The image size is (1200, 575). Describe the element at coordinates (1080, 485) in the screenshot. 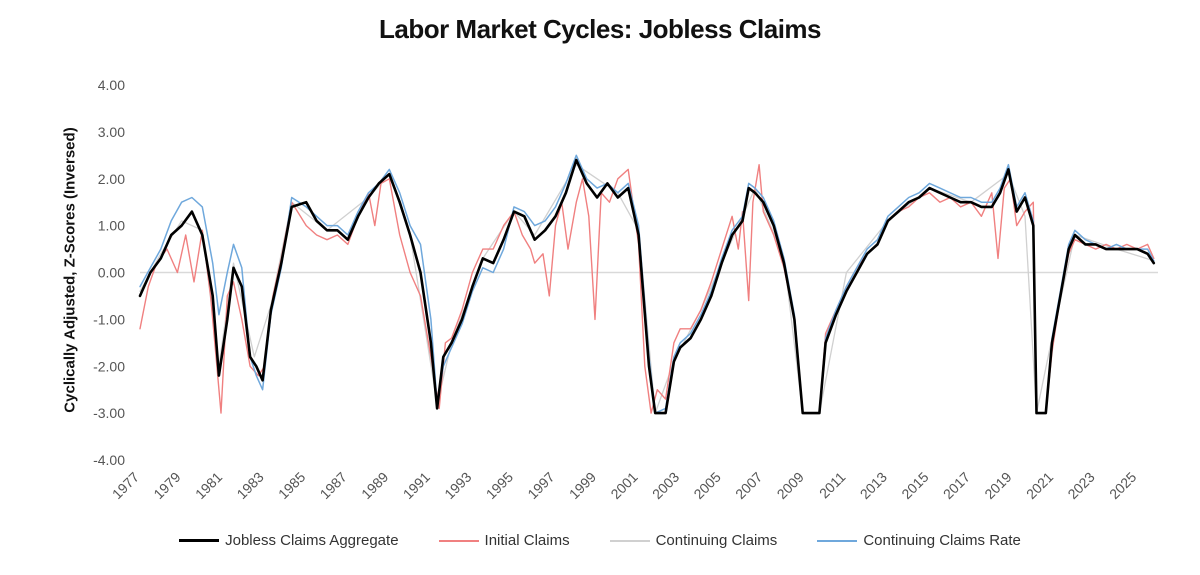

I see `x-tick-label: 2023` at that location.